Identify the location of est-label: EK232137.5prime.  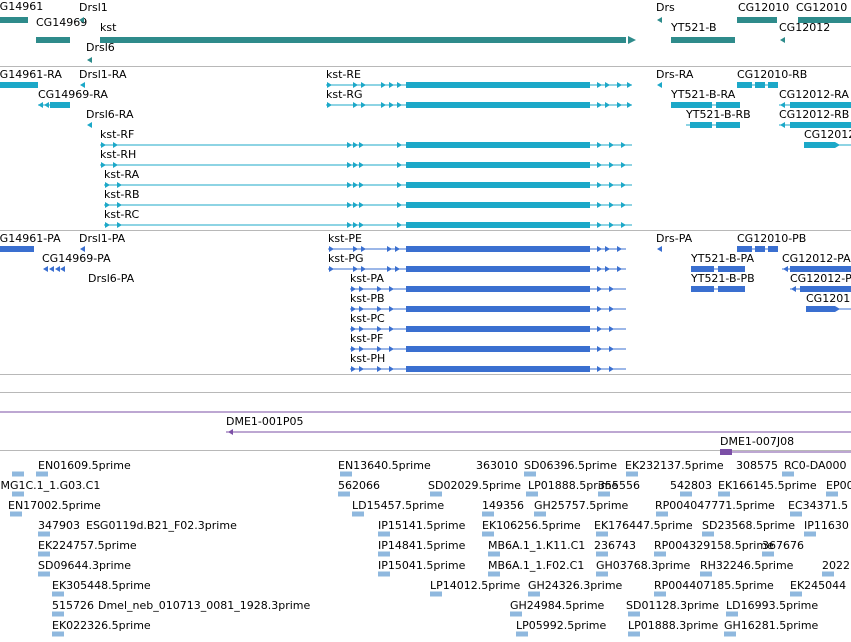
(674, 465).